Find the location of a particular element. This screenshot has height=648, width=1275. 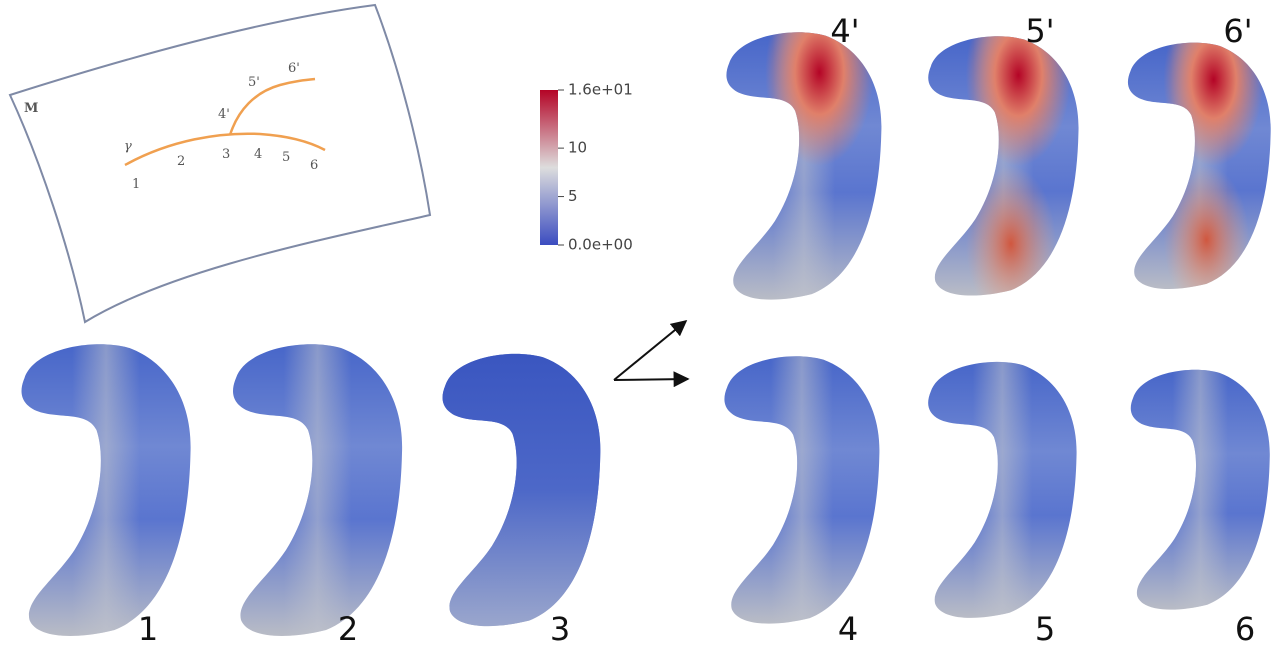

shape-heat is located at coordinates (804, 166).